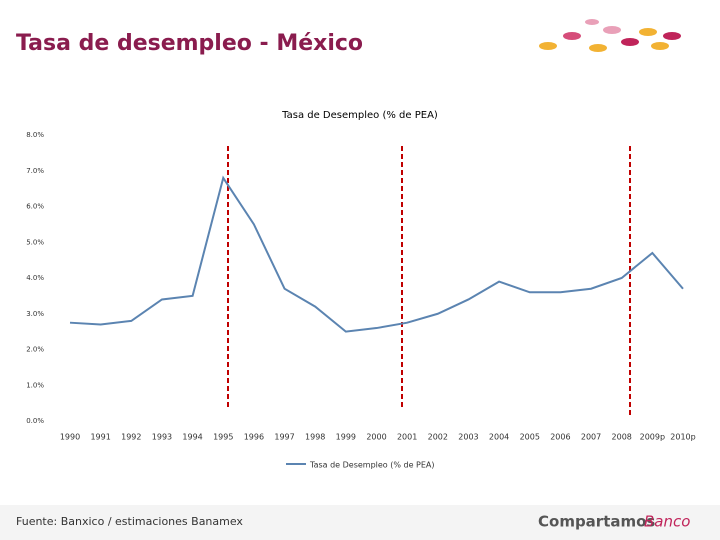 Image resolution: width=720 pixels, height=540 pixels. I want to click on logo-brand: Compartamos, so click(596, 522).